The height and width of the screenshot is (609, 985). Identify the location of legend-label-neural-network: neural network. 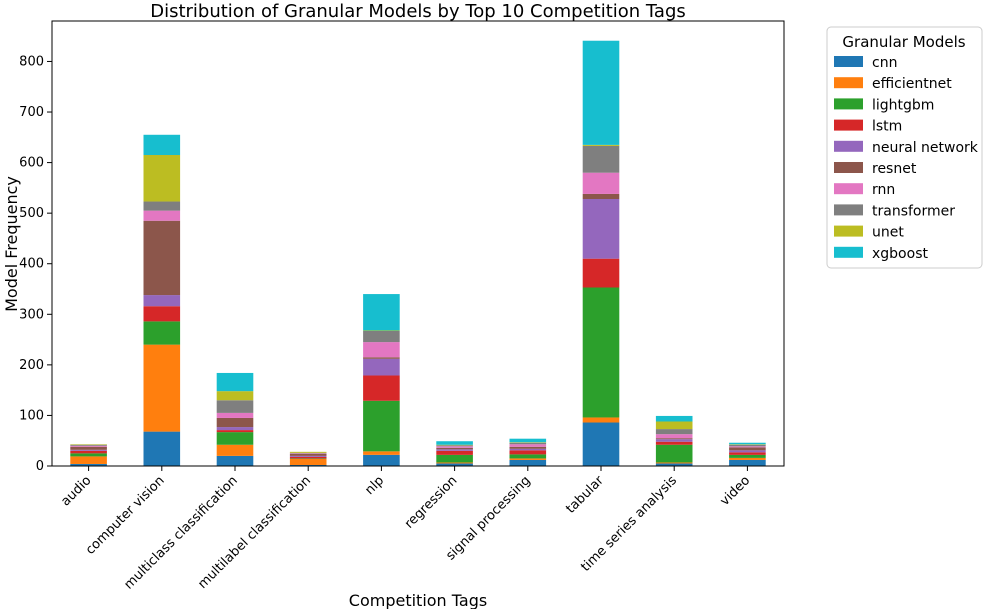
(925, 148).